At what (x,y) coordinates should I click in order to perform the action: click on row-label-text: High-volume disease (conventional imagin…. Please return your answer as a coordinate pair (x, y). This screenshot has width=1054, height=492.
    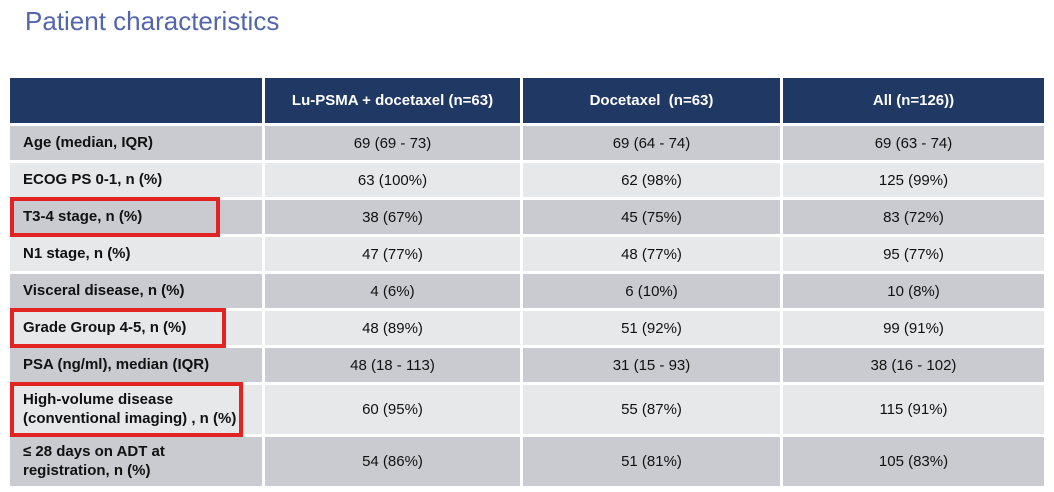
    Looking at the image, I should click on (130, 408).